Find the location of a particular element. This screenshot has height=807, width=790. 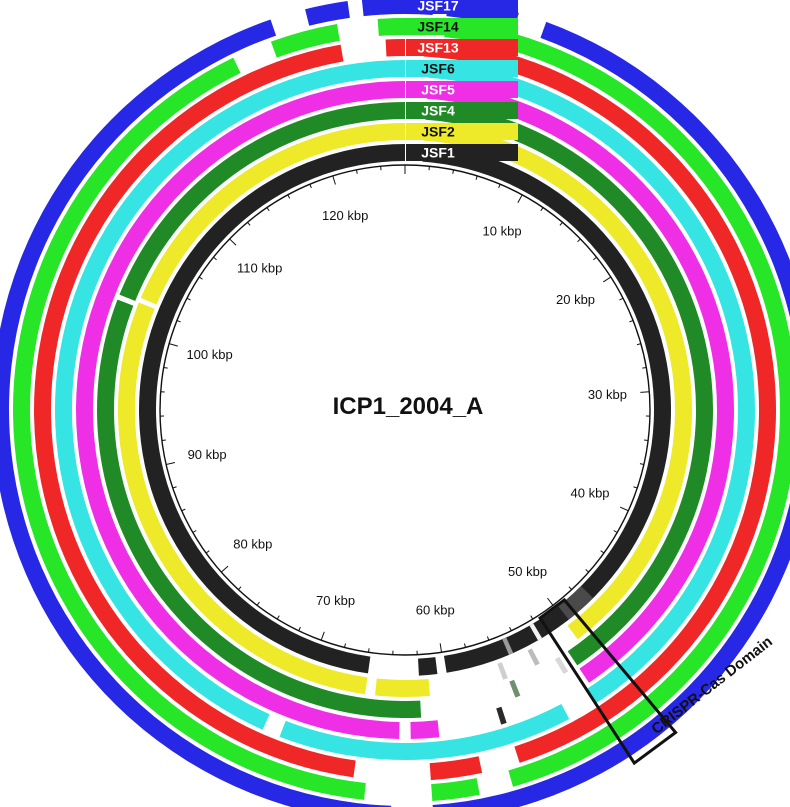

ring-label-jsf2: JSF2 is located at coordinates (438, 132).